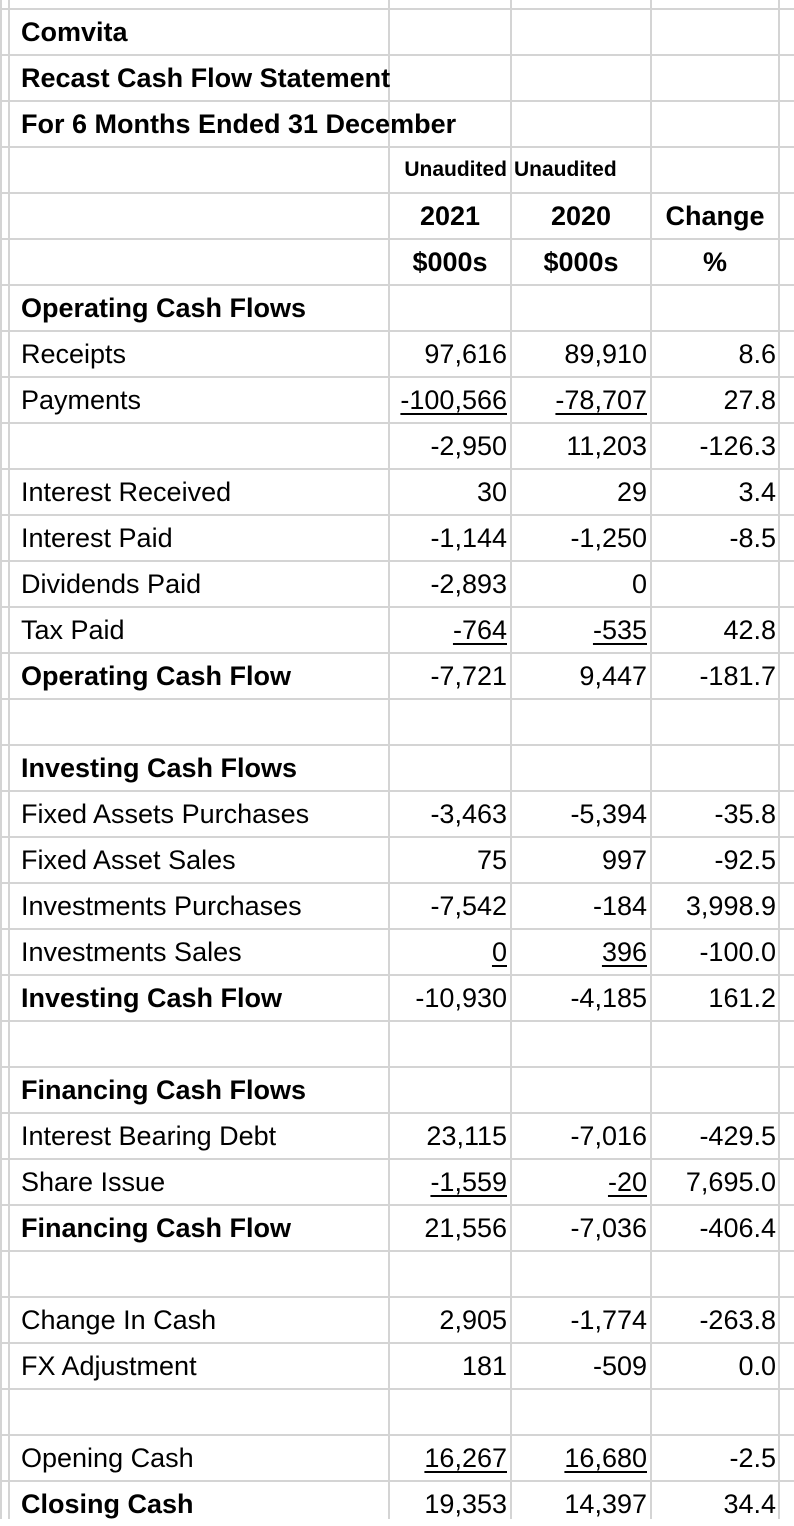 Image resolution: width=794 pixels, height=1526 pixels. What do you see at coordinates (714, 262) in the screenshot?
I see `unit-change-header: %` at bounding box center [714, 262].